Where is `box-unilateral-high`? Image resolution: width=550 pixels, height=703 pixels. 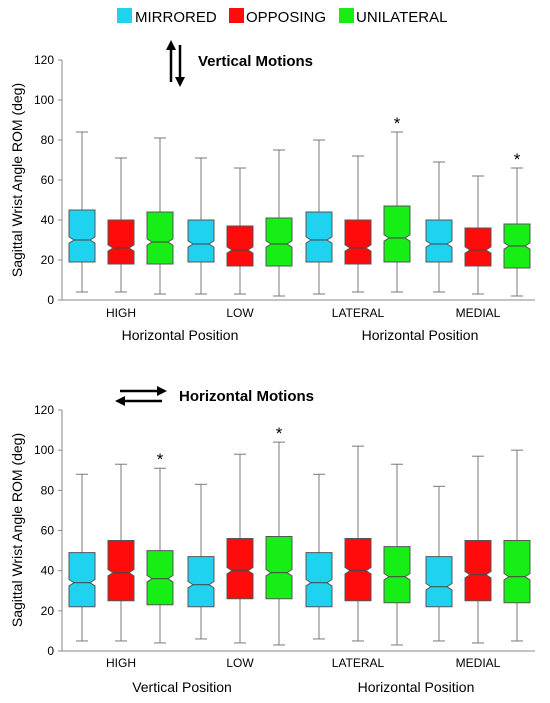
box-unilateral-high is located at coordinates (160, 216).